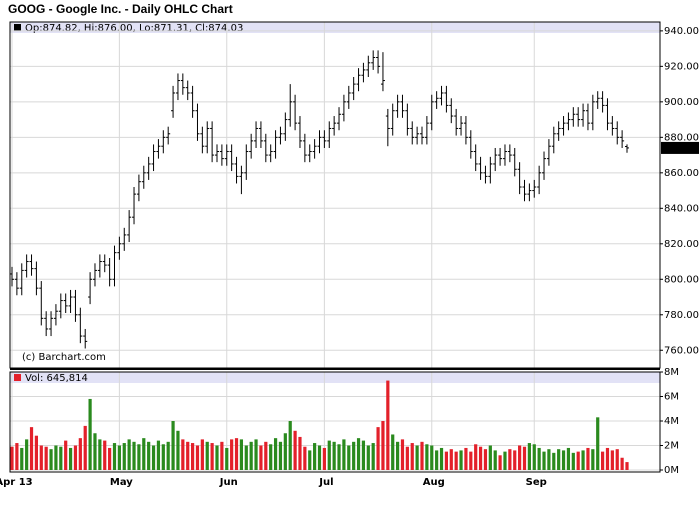 Image resolution: width=700 pixels, height=512 pixels. What do you see at coordinates (681, 102) in the screenshot?
I see `y-tick-label: 900.00` at bounding box center [681, 102].